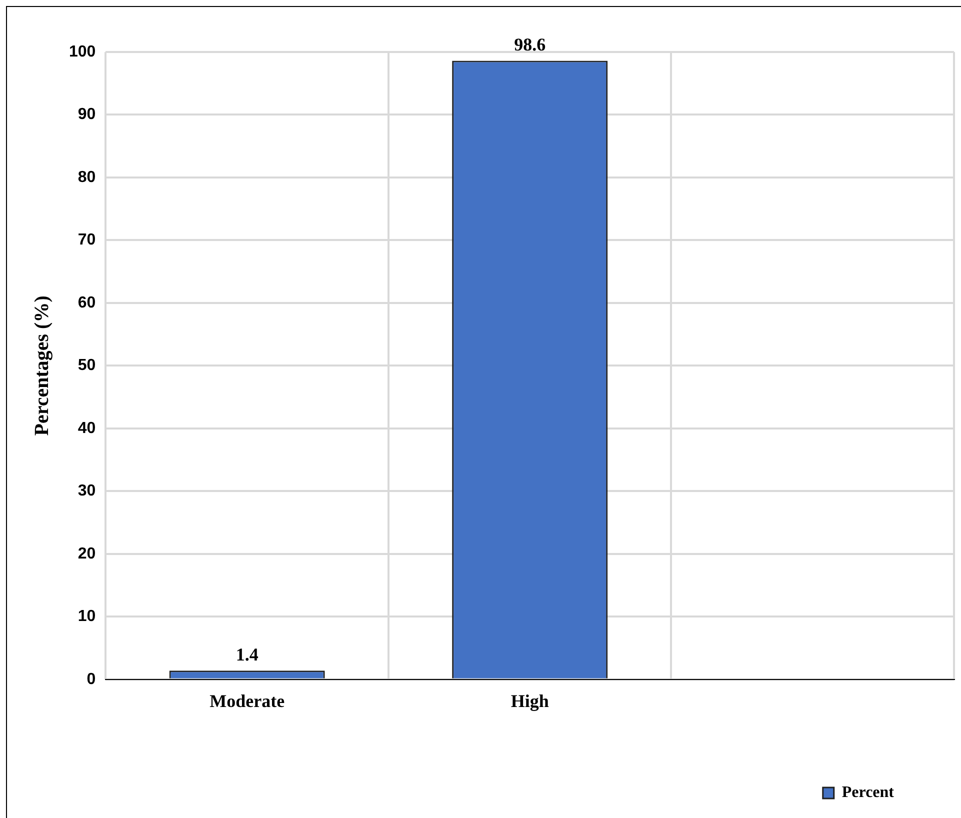  What do you see at coordinates (87, 115) in the screenshot?
I see `y-tick-label: 90` at bounding box center [87, 115].